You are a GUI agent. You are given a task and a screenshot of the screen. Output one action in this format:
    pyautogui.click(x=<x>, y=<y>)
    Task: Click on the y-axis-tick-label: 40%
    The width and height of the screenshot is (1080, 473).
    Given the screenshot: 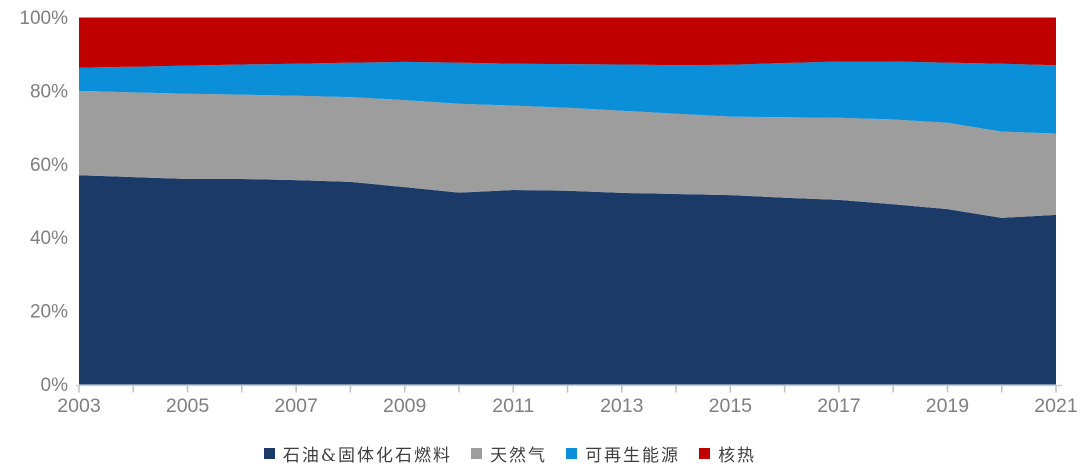 What is the action you would take?
    pyautogui.click(x=49, y=238)
    